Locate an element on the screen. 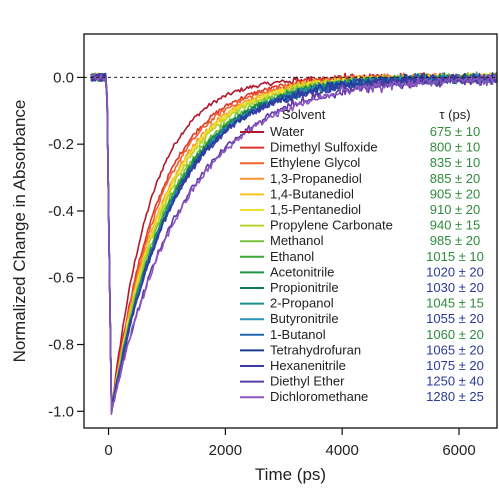 The image size is (499, 493). x-tick-label: 0 is located at coordinates (108, 450).